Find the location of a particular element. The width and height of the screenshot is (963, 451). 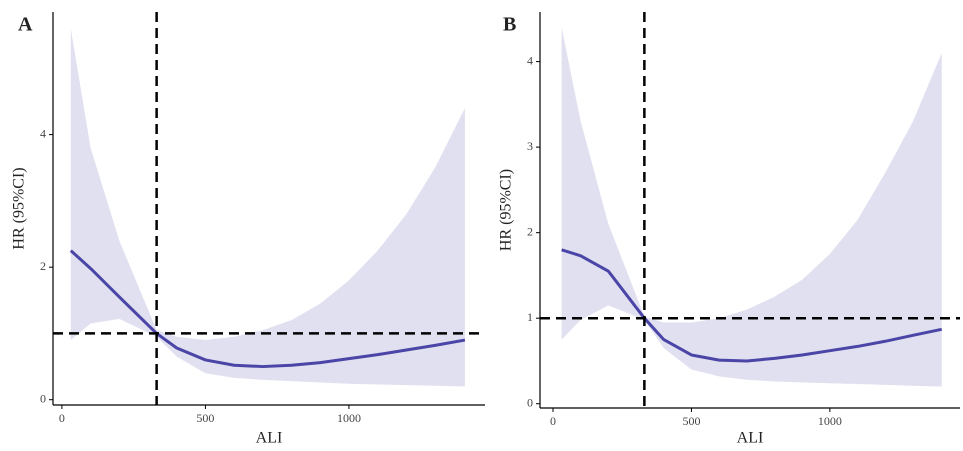

panel-label: B is located at coordinates (509, 25).